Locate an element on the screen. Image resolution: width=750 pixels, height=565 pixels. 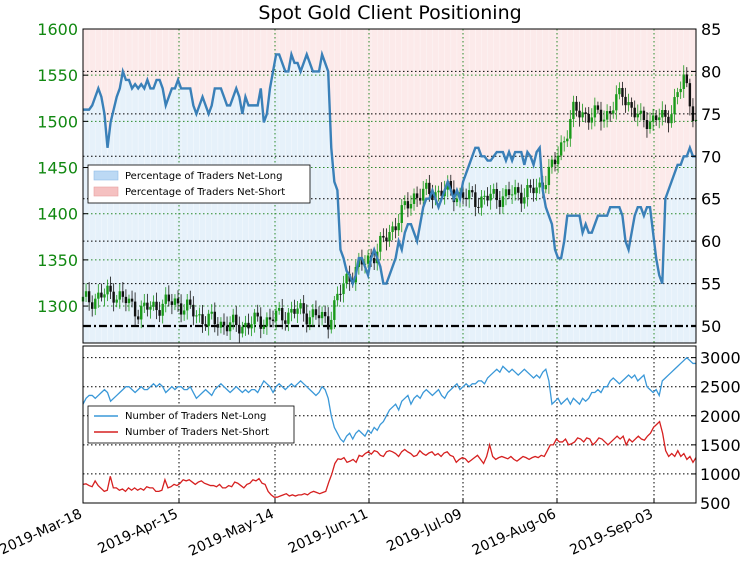
date-tick-label: 2019-Sep-03 is located at coordinates (611, 532).